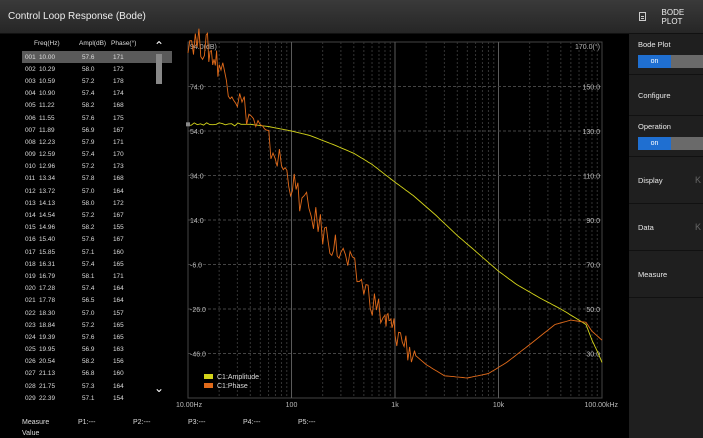  Describe the element at coordinates (47, 81) in the screenshot. I see `row-freq: 10.59` at that location.